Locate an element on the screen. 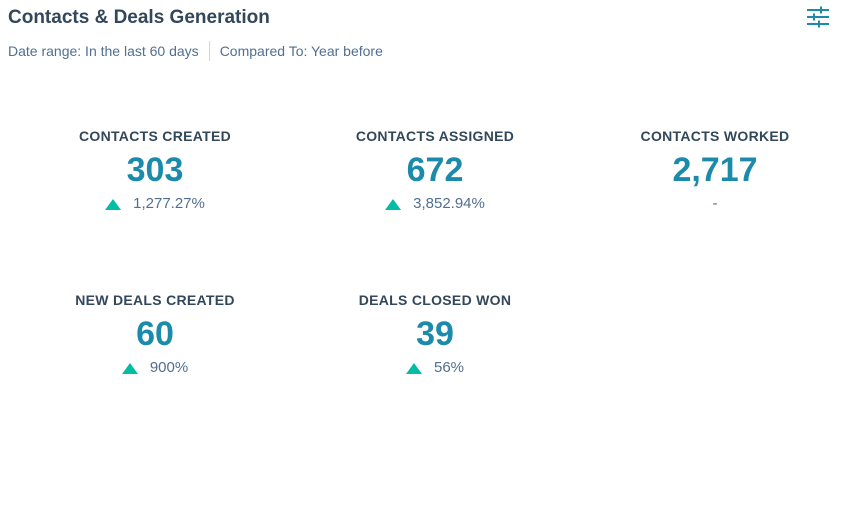  metric-value: 2,717 is located at coordinates (715, 170).